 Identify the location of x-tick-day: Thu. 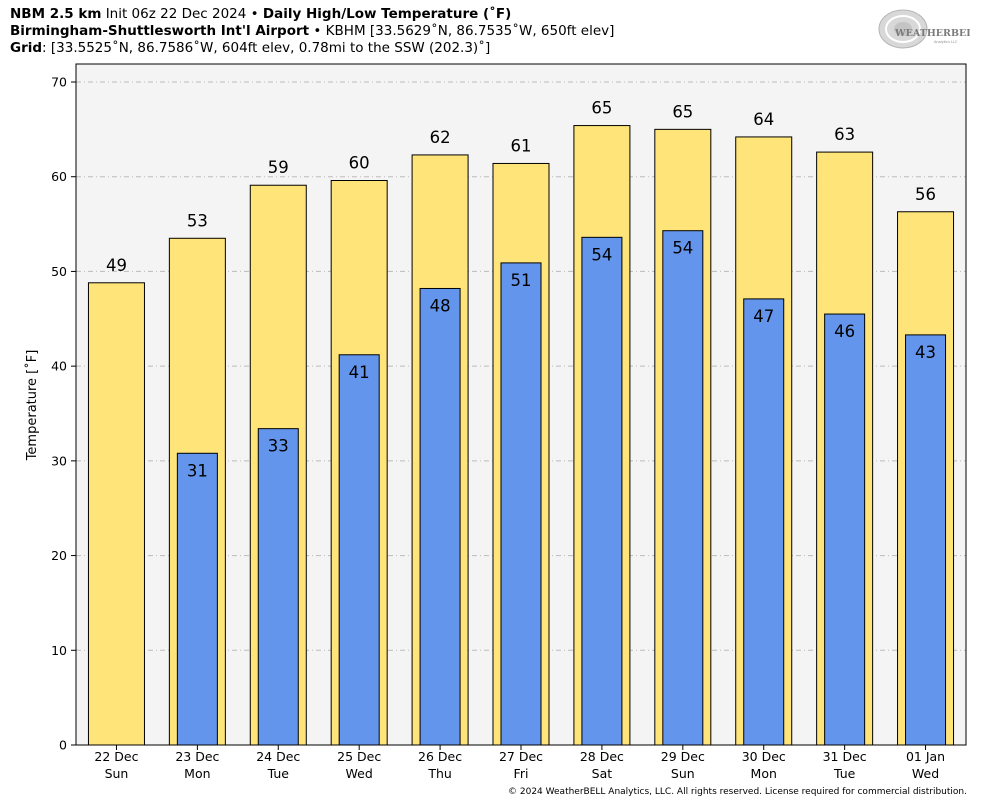
(439, 773).